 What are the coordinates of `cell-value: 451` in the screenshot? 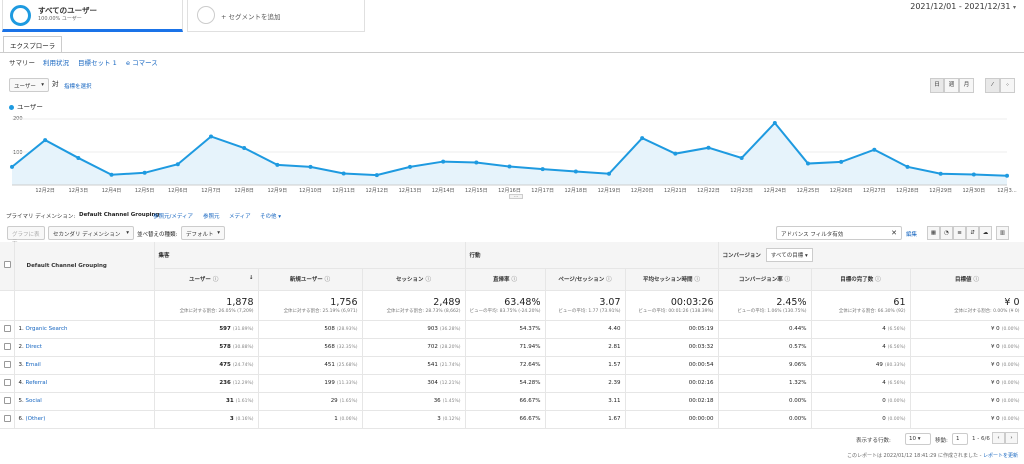 It's located at (329, 365).